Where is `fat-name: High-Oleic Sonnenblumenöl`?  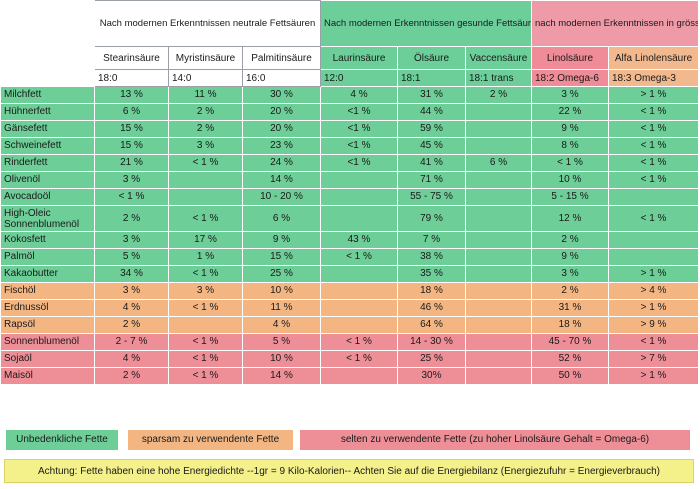
fat-name: High-Oleic Sonnenblumenöl is located at coordinates (47, 218).